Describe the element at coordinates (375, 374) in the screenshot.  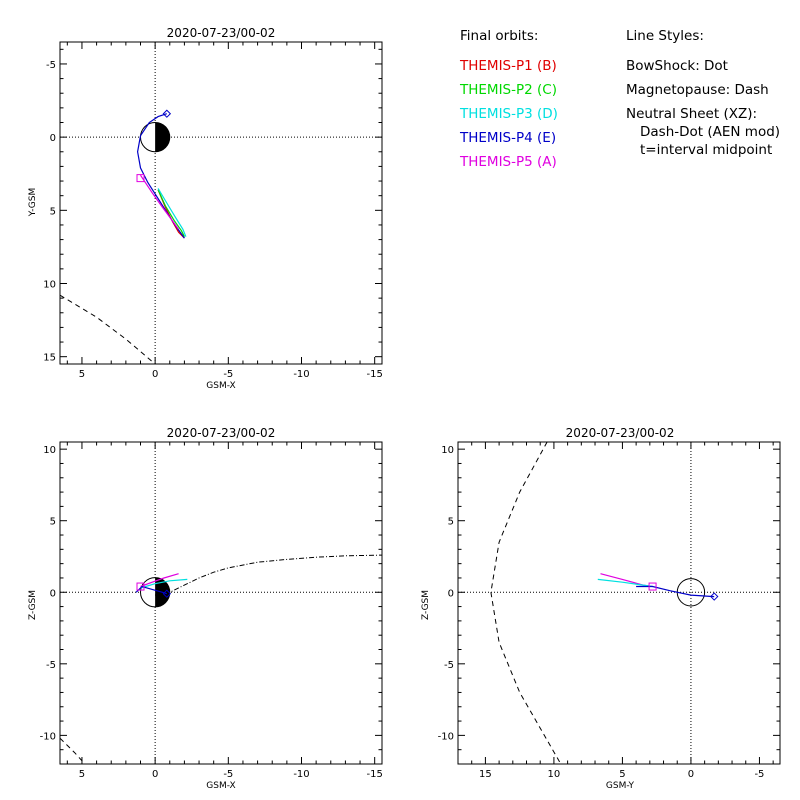
I see `xy-x-tick-label: -15` at that location.